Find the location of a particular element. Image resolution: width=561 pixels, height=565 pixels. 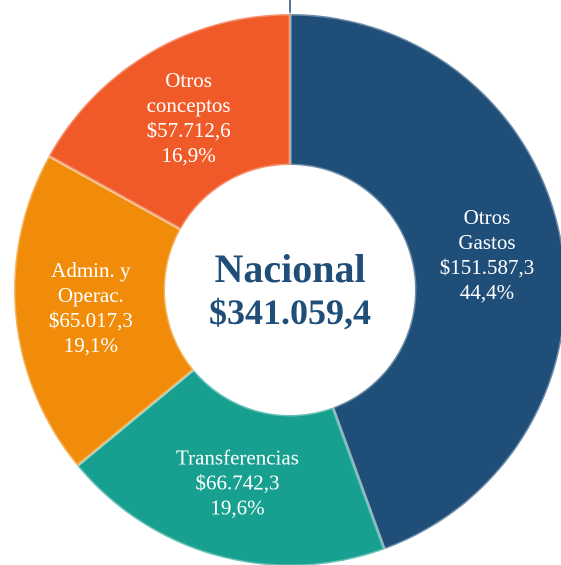

percentage-label: 19,1% is located at coordinates (90, 345).